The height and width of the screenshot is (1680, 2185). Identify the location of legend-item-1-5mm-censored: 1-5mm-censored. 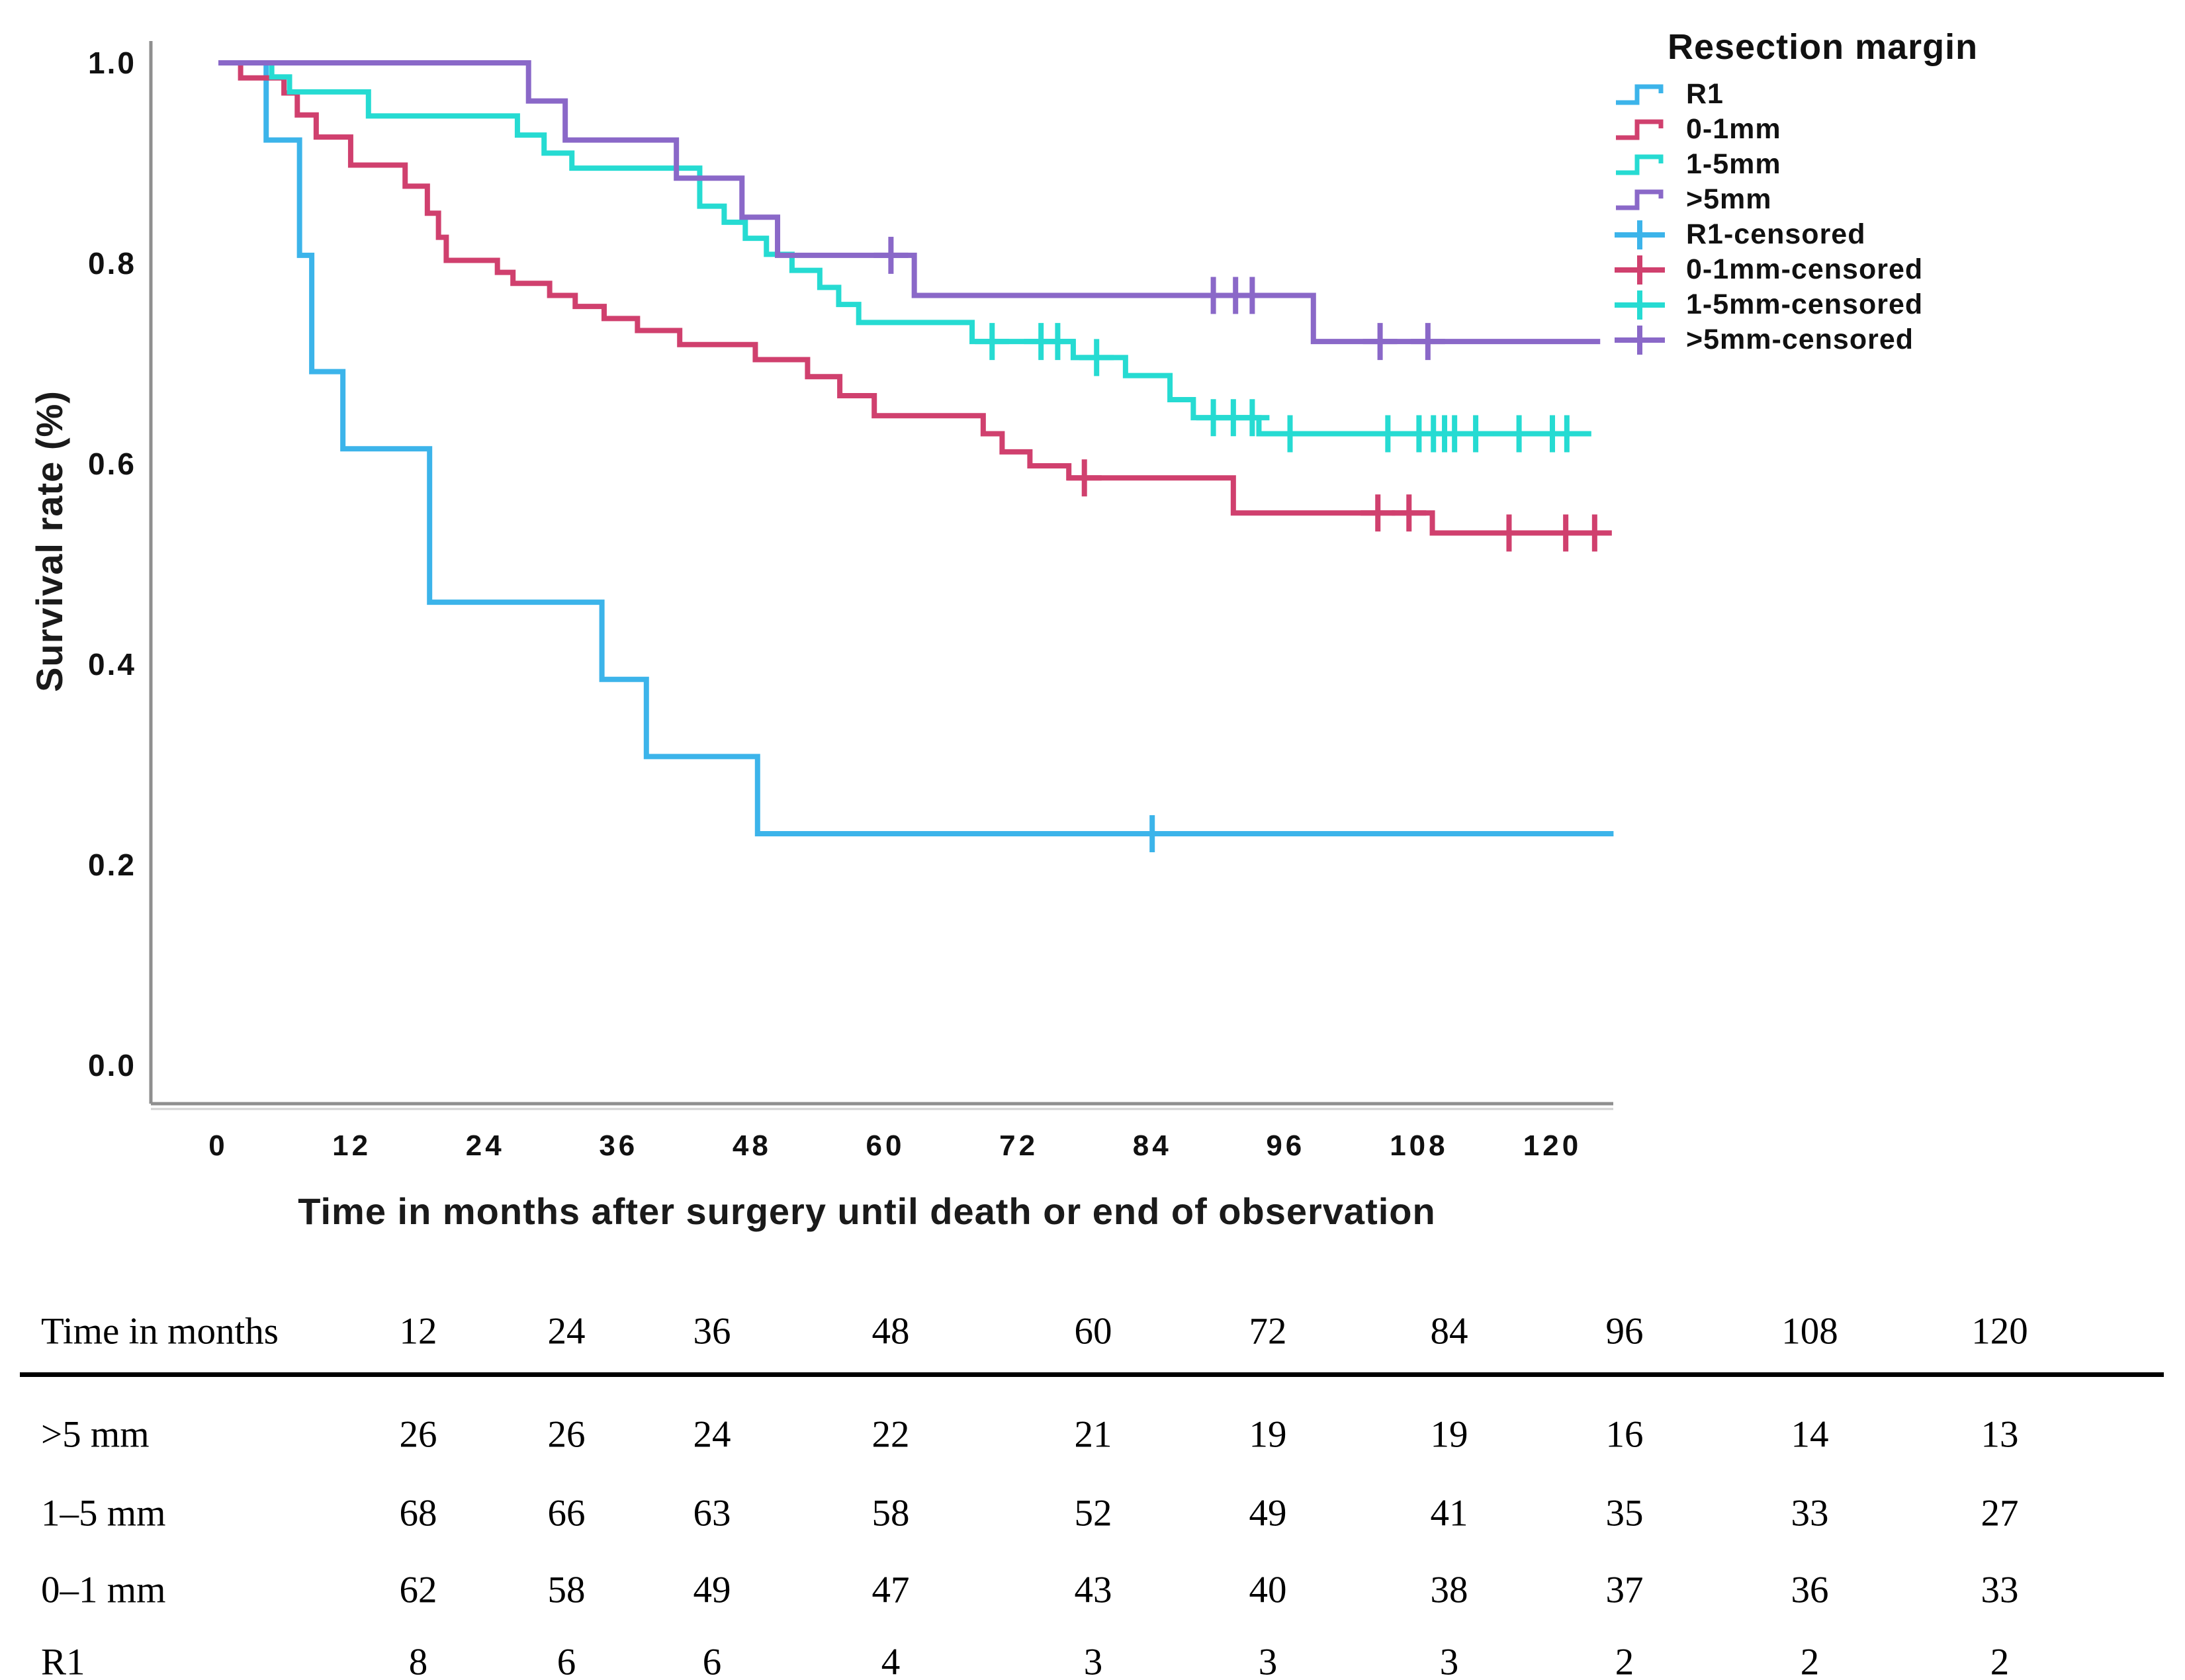
(1795, 304).